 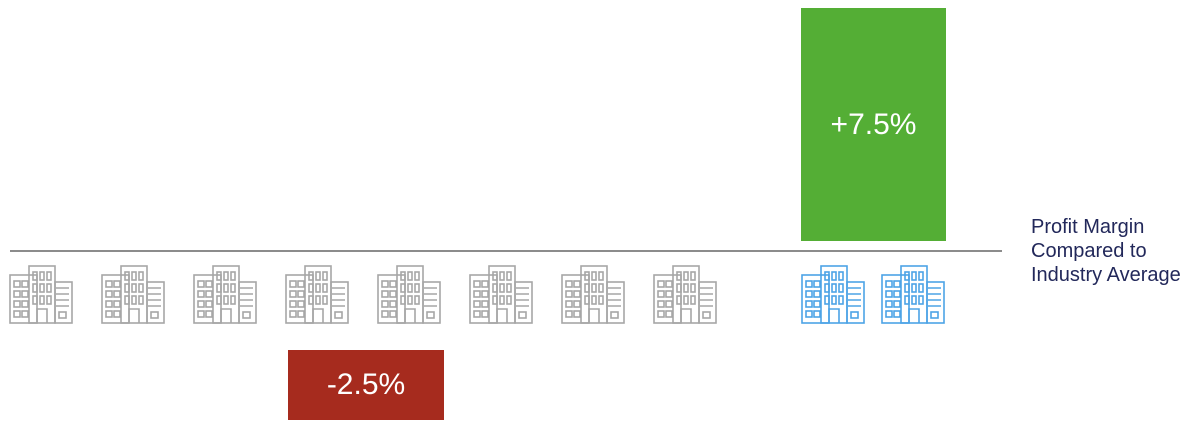 I want to click on bar-negative-label: -2.5%, so click(x=366, y=384).